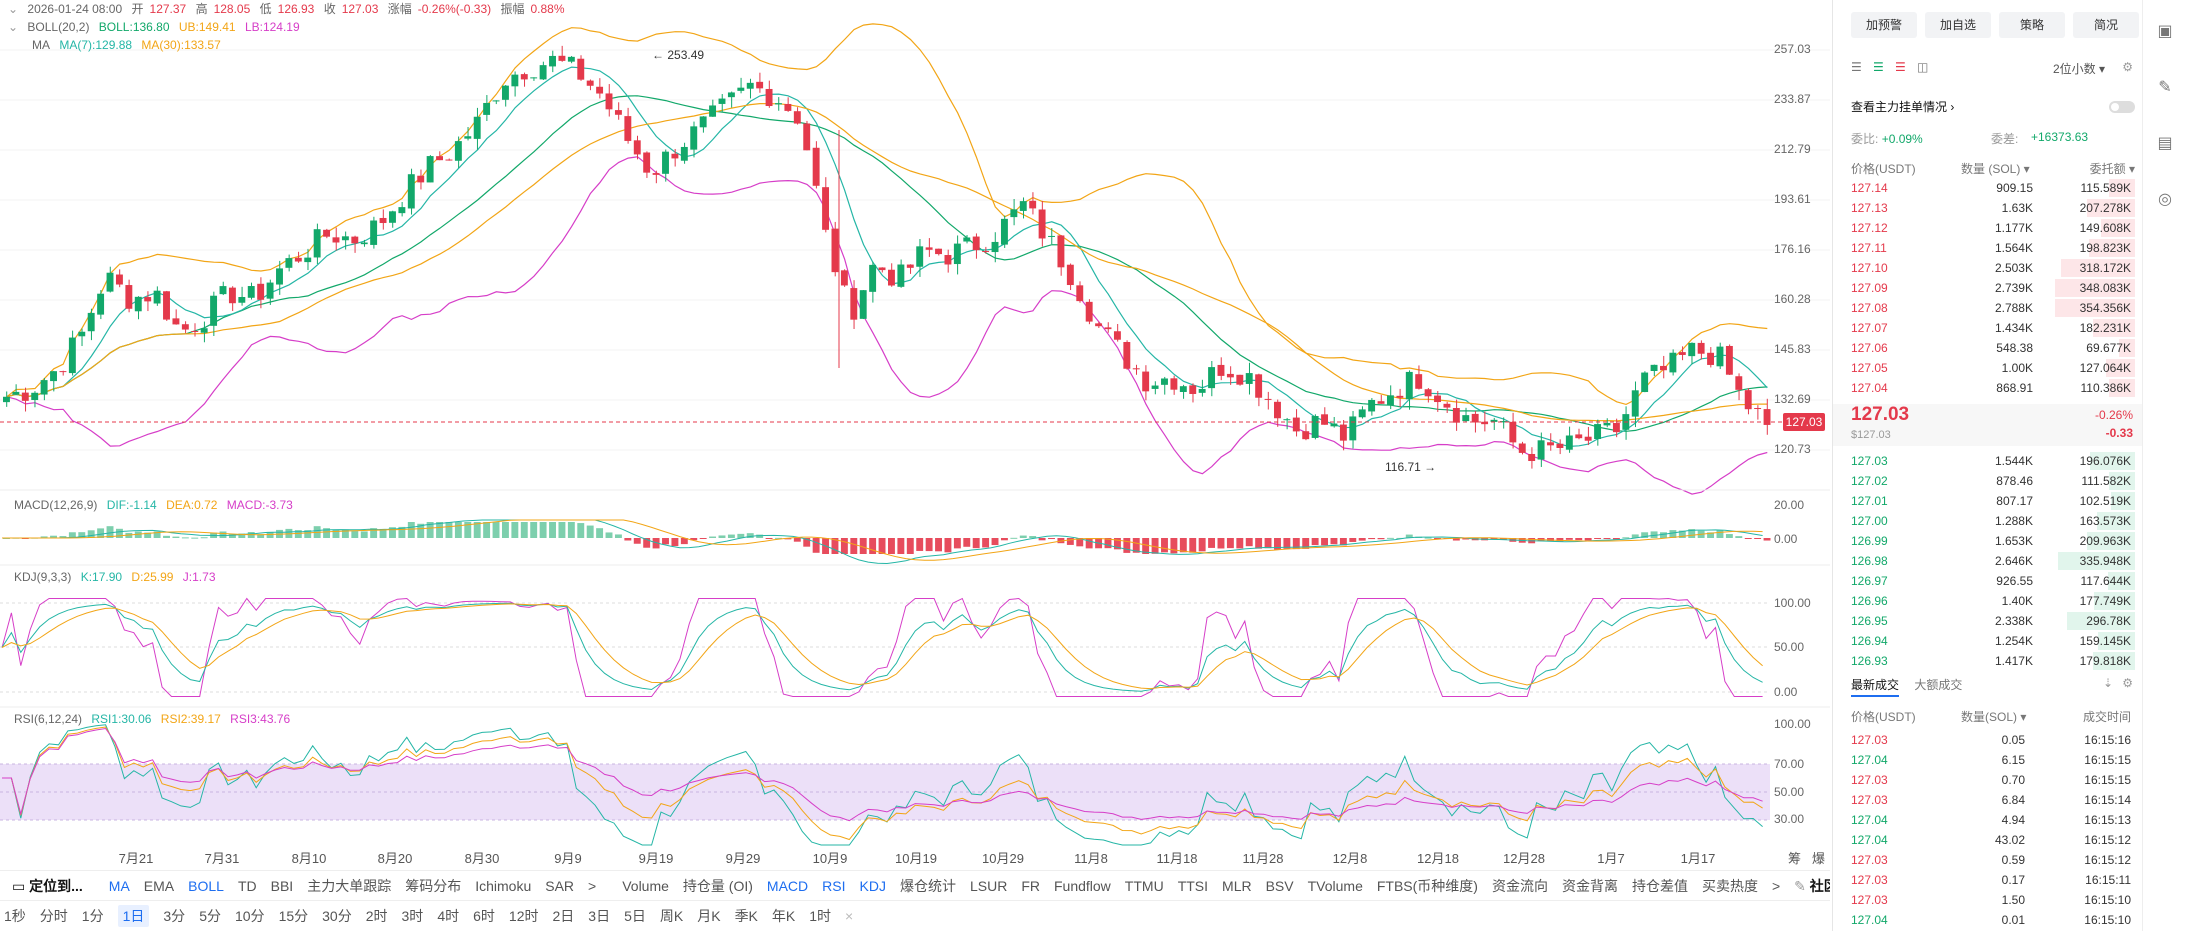  I want to click on ask-row: 127.14 909.15 115.589K, so click(1993, 188).